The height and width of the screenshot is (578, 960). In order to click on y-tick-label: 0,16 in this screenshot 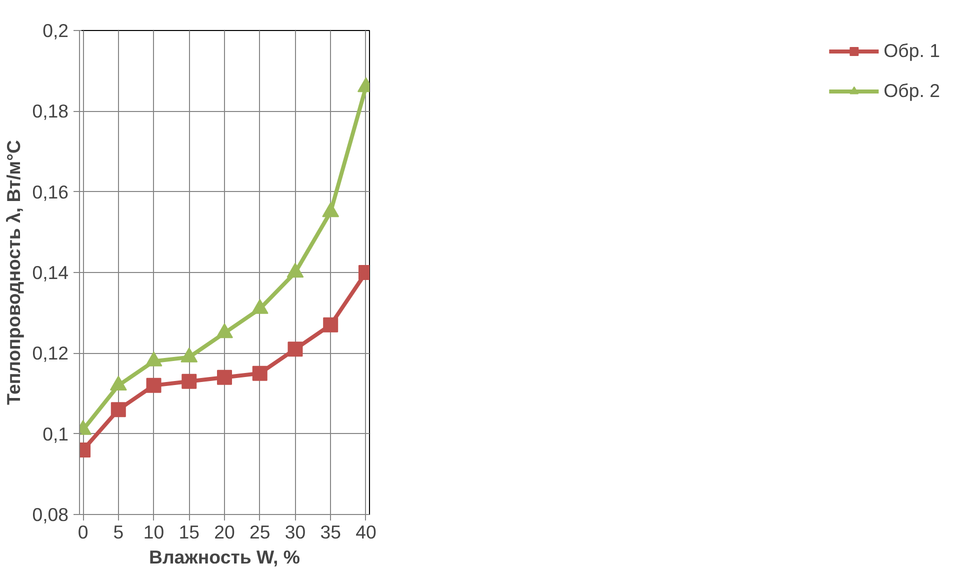, I will do `click(50, 191)`.